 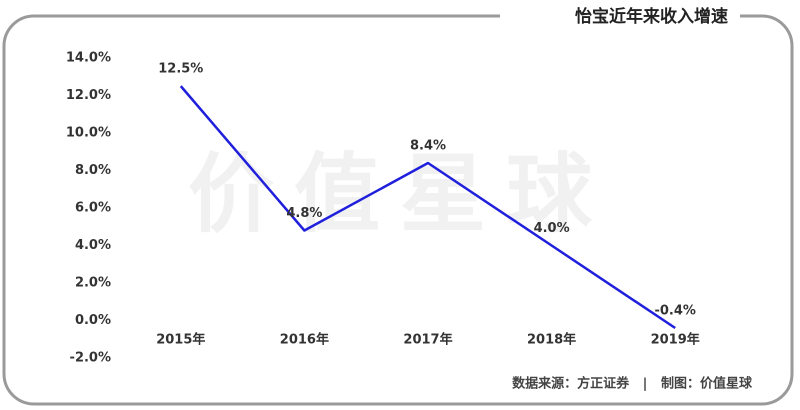 What do you see at coordinates (93, 208) in the screenshot?
I see `y-tick-label: 6.0%` at bounding box center [93, 208].